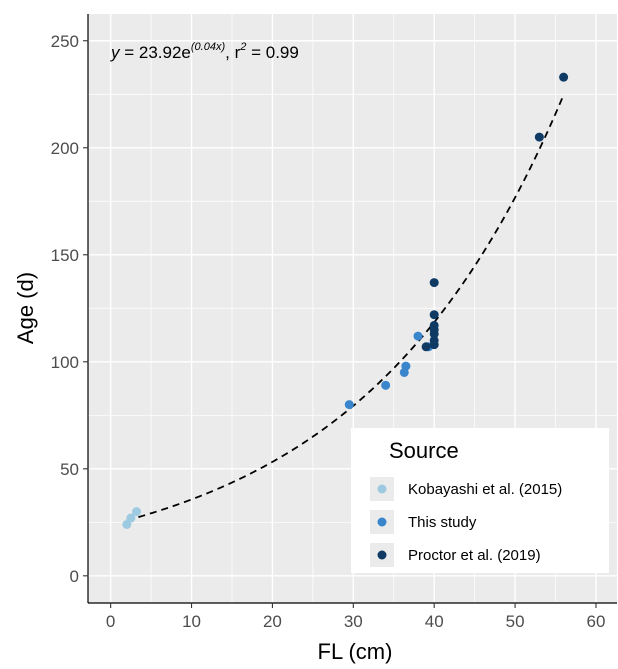 The width and height of the screenshot is (618, 669). Describe the element at coordinates (65, 41) in the screenshot. I see `y-tick-label: 250` at that location.